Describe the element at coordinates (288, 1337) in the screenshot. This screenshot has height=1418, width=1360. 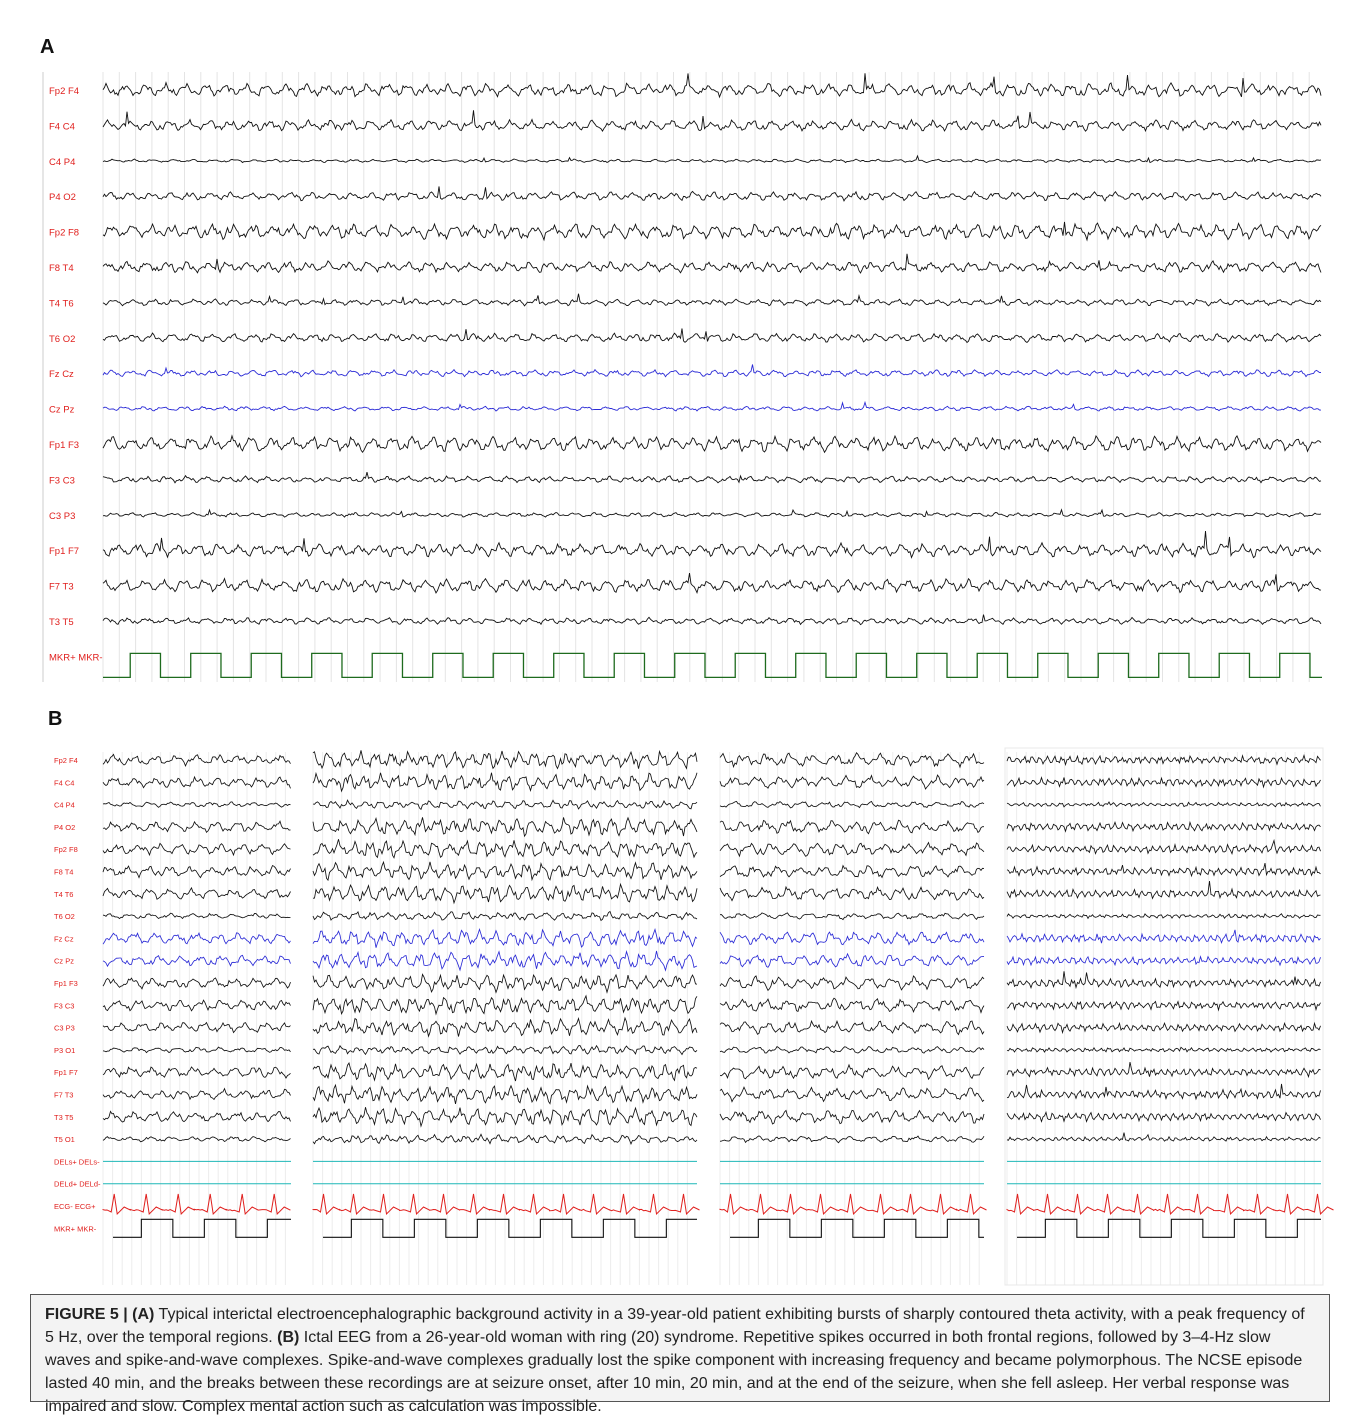
I see `caption-b-tag: (B)` at that location.